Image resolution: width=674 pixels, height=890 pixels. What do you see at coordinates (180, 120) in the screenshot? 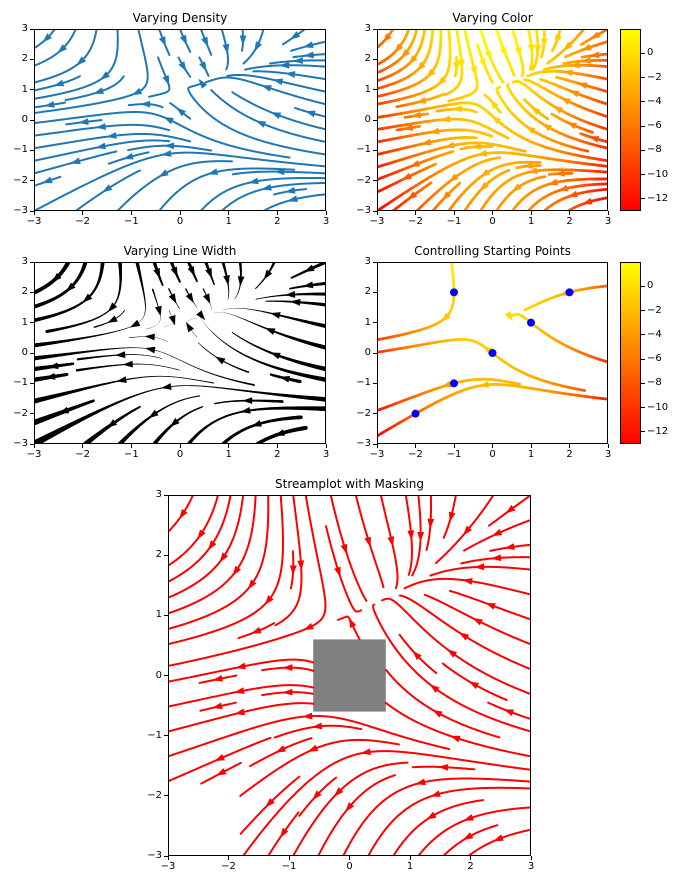
I see `streamplot-canvas-density` at bounding box center [180, 120].